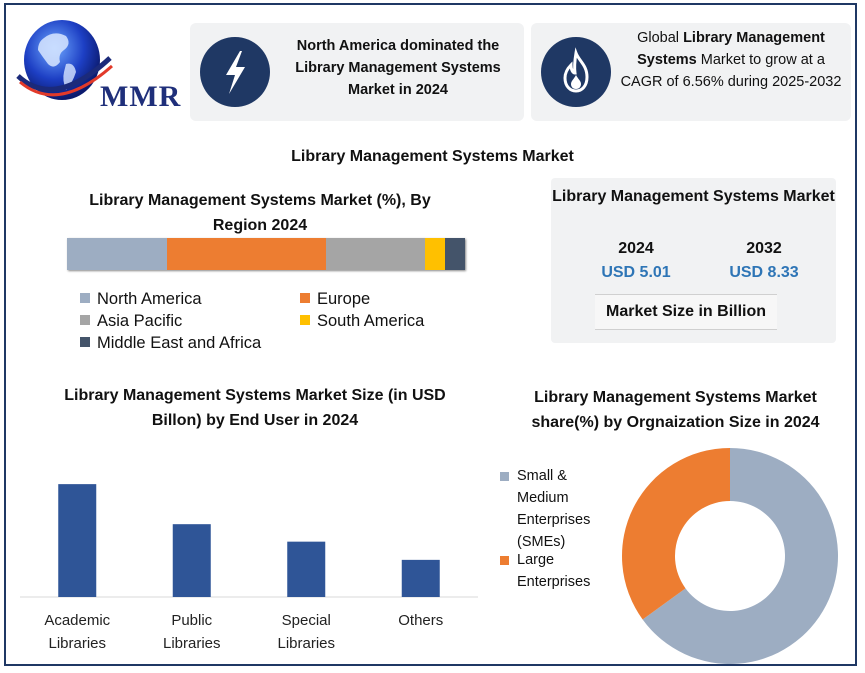 The width and height of the screenshot is (865, 673). Describe the element at coordinates (764, 272) in the screenshot. I see `value-2032: USD 8.33` at that location.